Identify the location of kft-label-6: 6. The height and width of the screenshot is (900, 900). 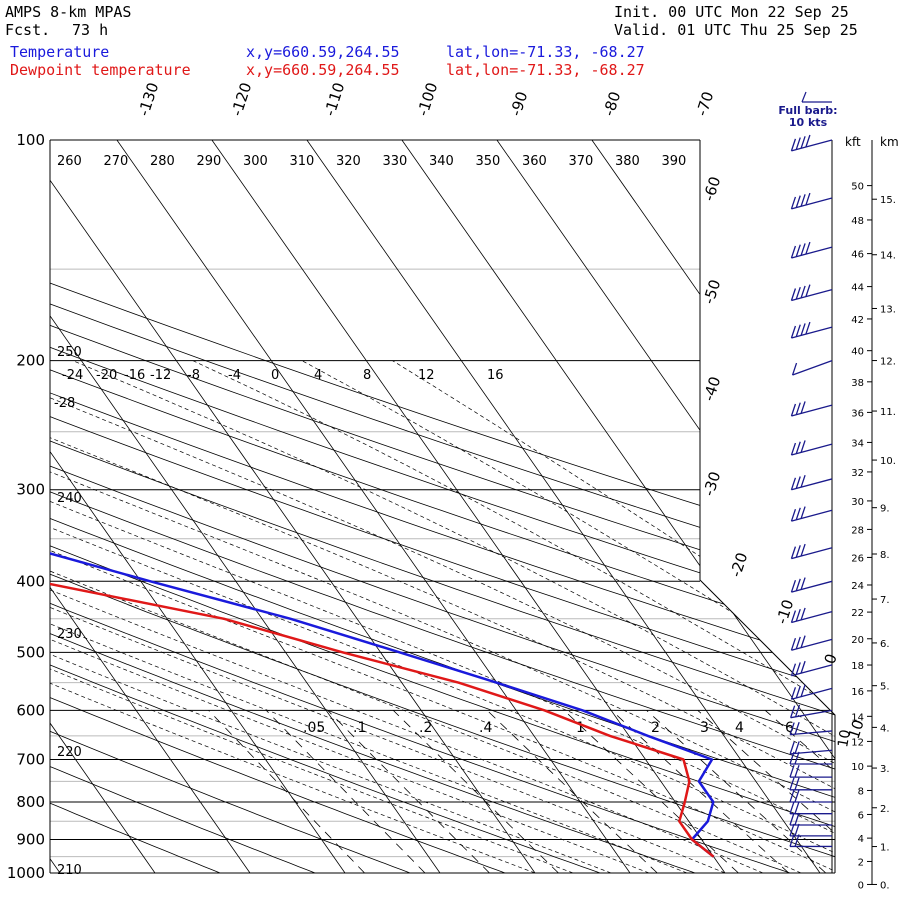
(861, 815).